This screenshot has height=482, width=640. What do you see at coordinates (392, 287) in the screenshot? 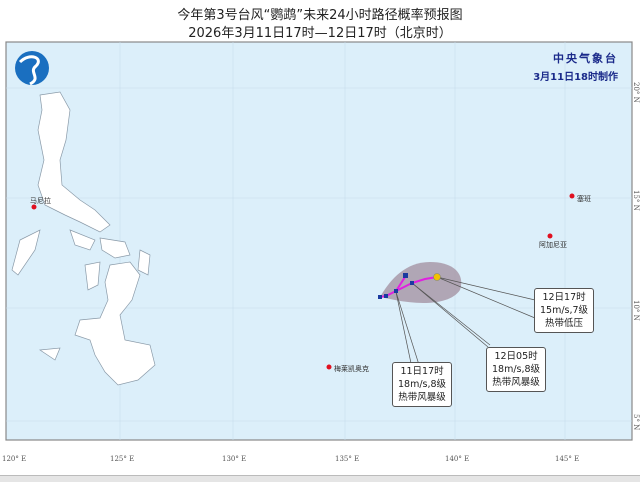
I see `past-track` at bounding box center [392, 287].